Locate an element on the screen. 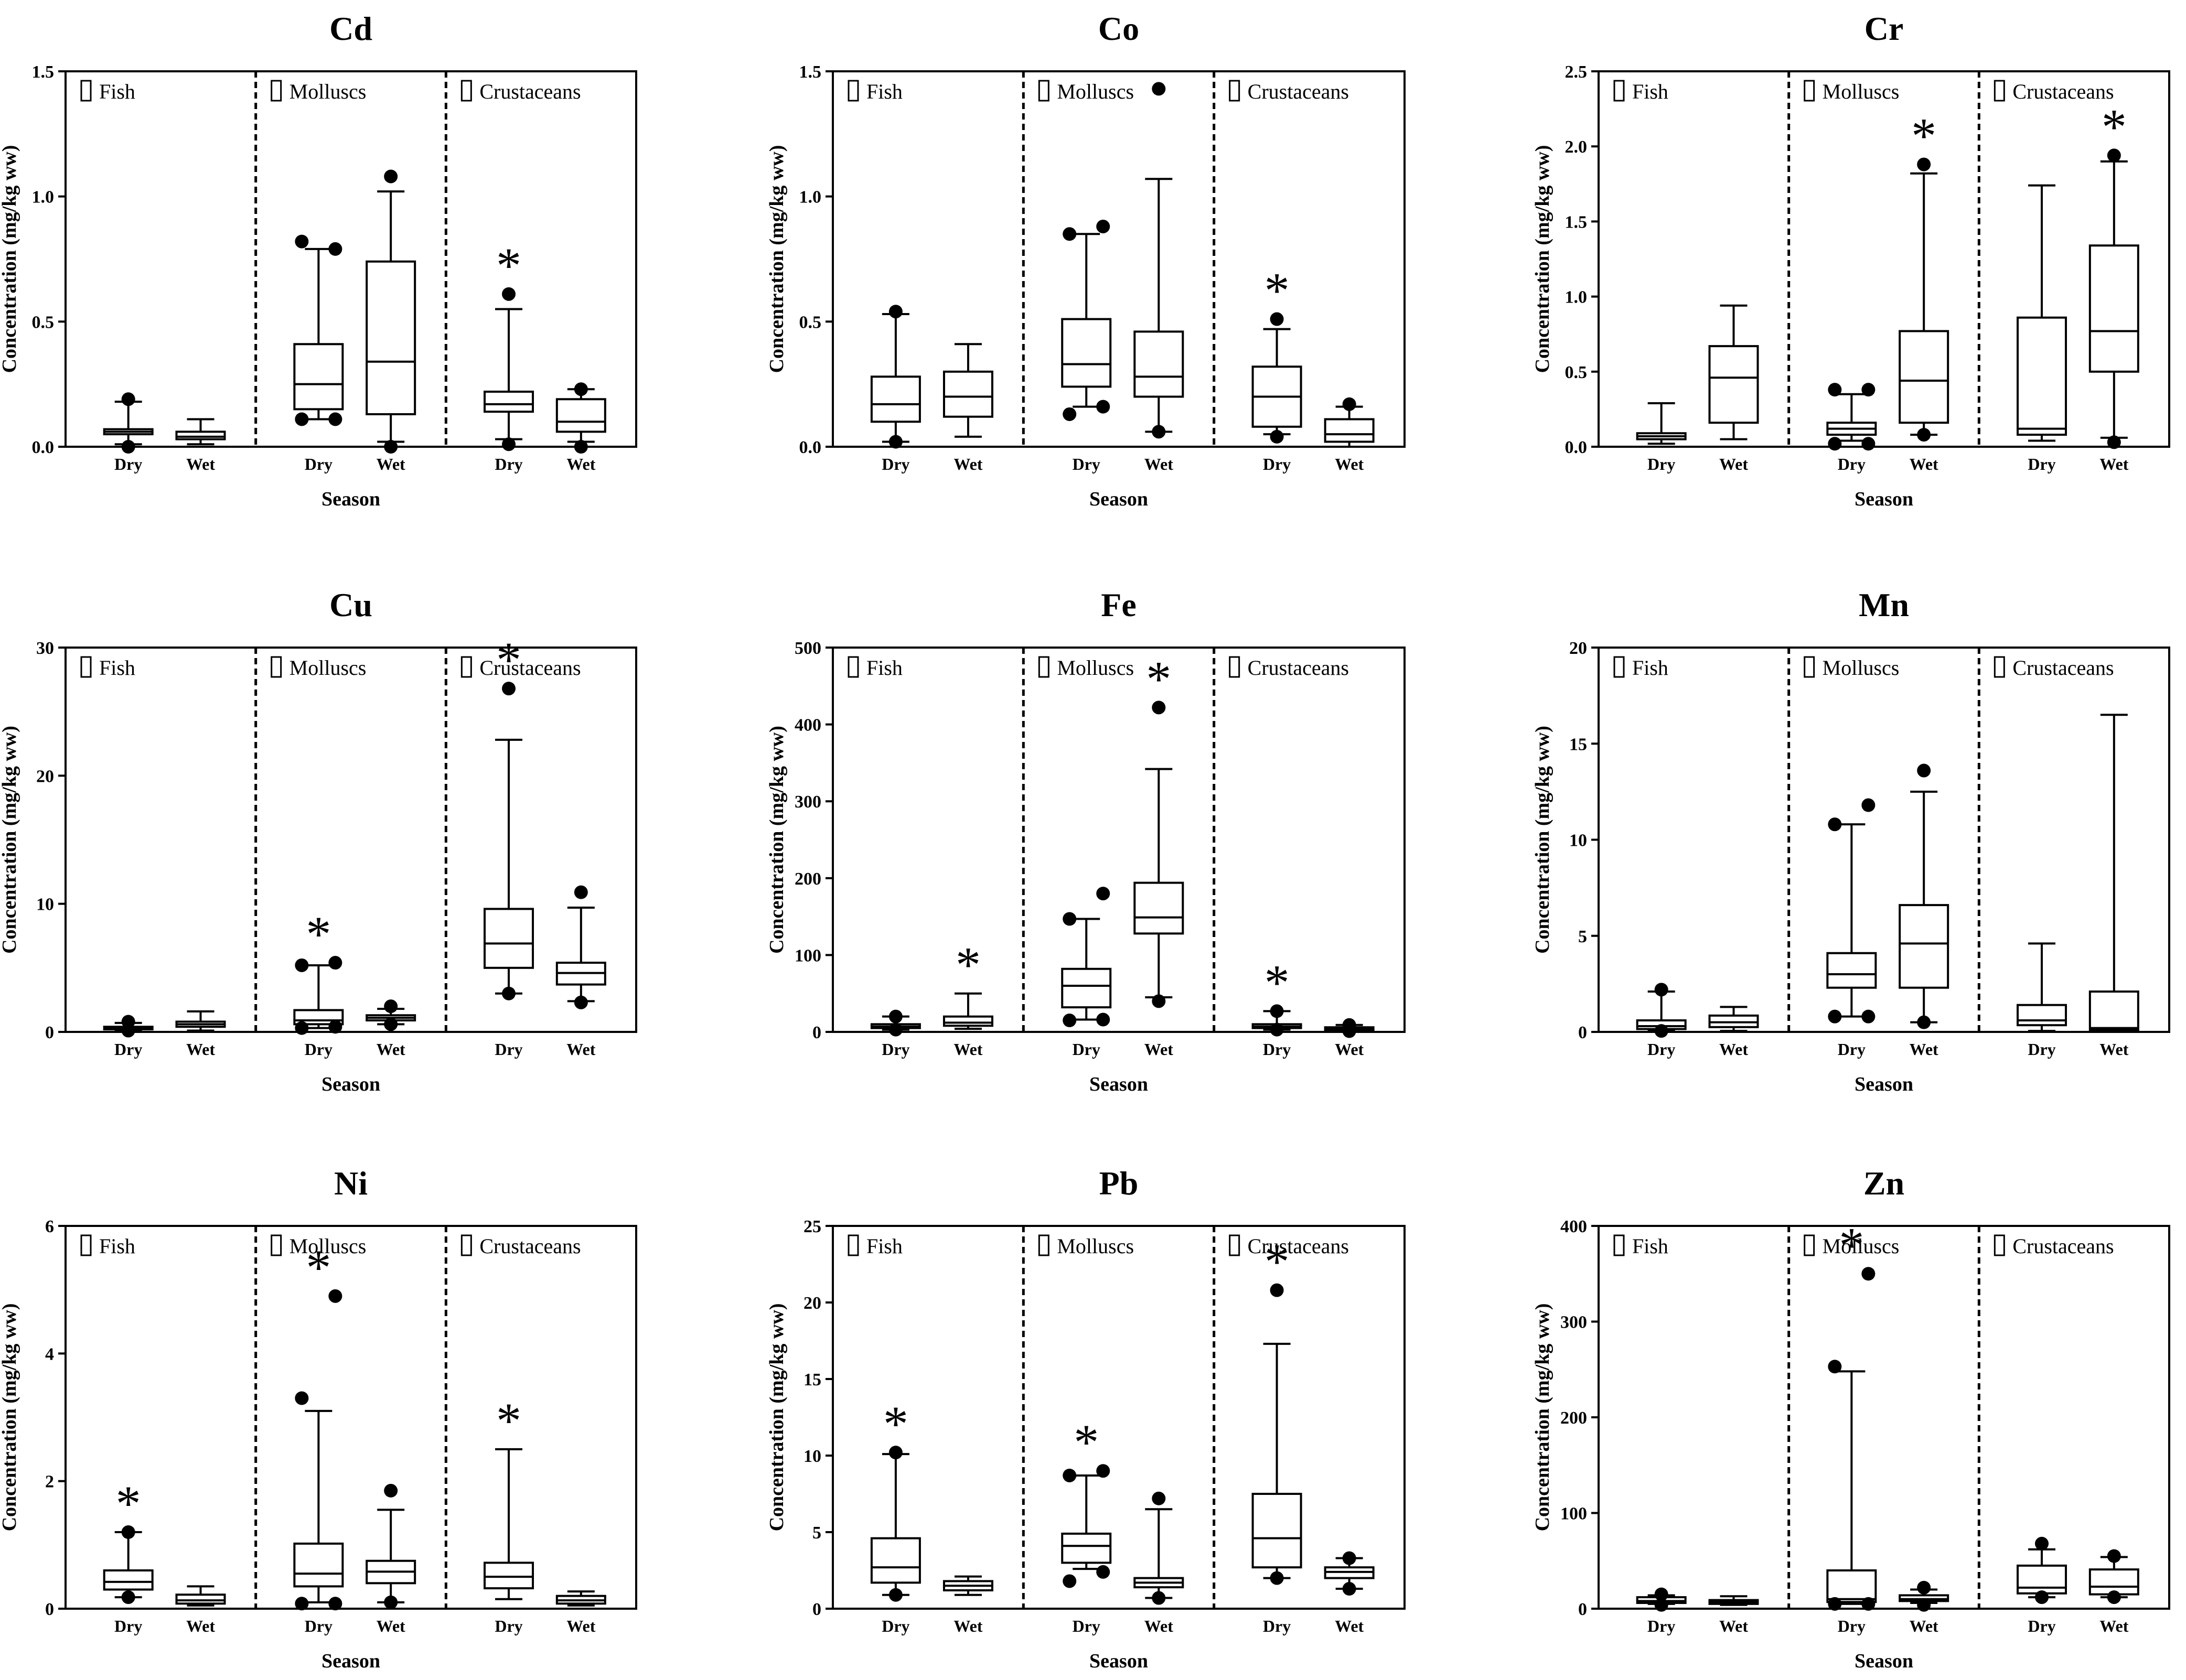 The image size is (2186, 1680). y-tick-label: 2.5 is located at coordinates (1576, 72).